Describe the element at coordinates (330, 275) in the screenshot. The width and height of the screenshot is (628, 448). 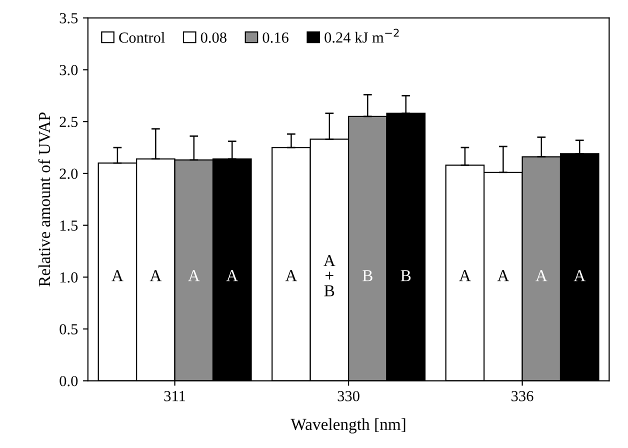
I see `annotation: A + B` at that location.